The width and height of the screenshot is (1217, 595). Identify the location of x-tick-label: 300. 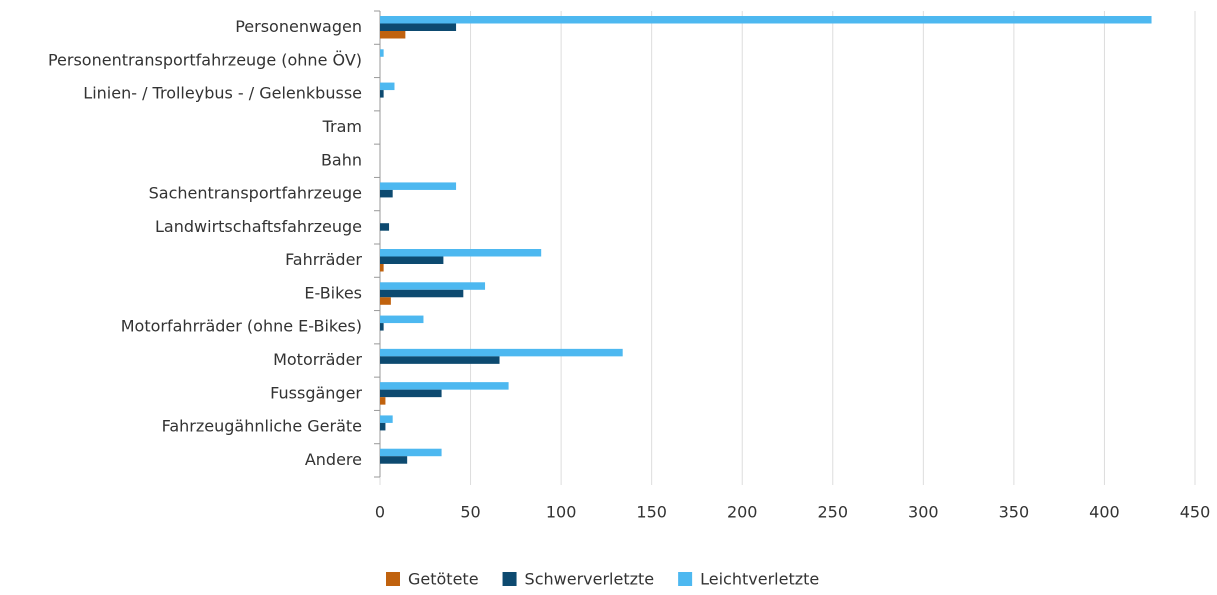
(923, 512).